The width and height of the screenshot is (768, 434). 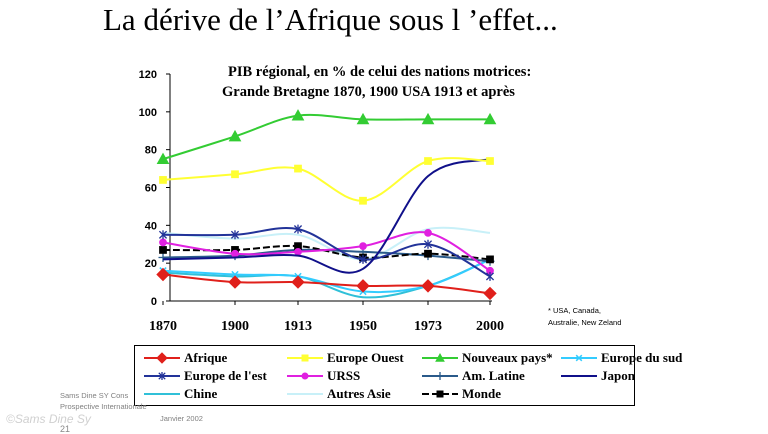 I want to click on legend-label: Europe du sud, so click(x=642, y=357).